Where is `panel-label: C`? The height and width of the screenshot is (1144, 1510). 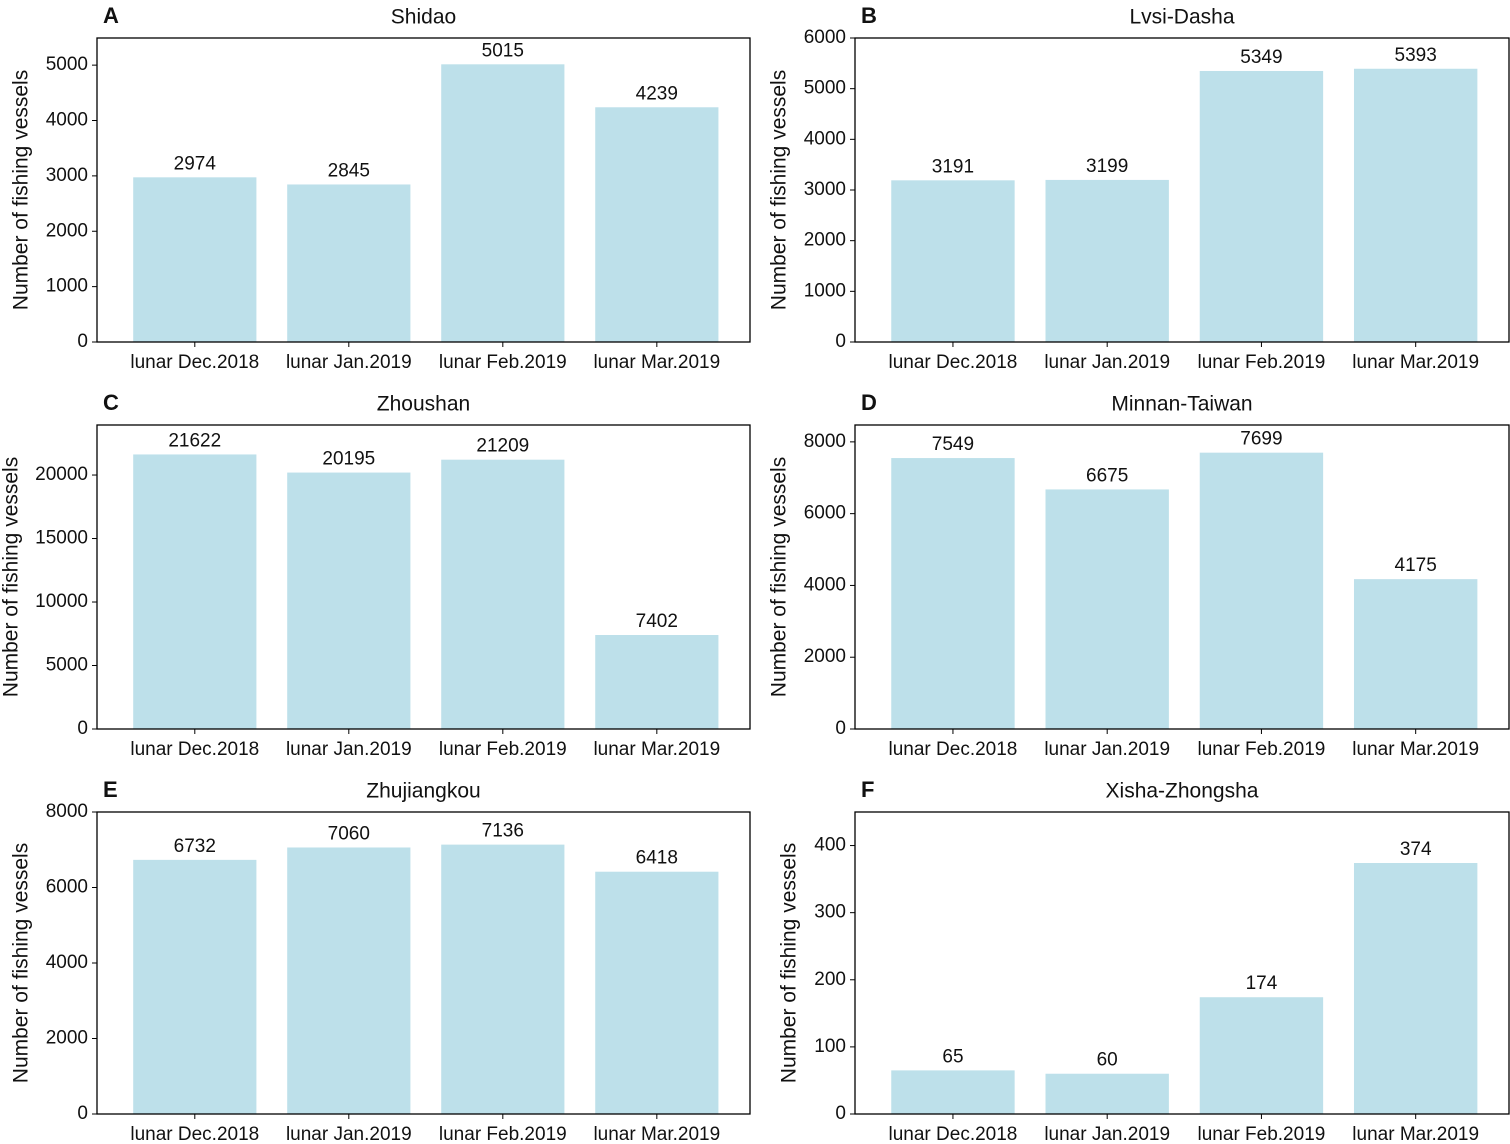 panel-label: C is located at coordinates (111, 402).